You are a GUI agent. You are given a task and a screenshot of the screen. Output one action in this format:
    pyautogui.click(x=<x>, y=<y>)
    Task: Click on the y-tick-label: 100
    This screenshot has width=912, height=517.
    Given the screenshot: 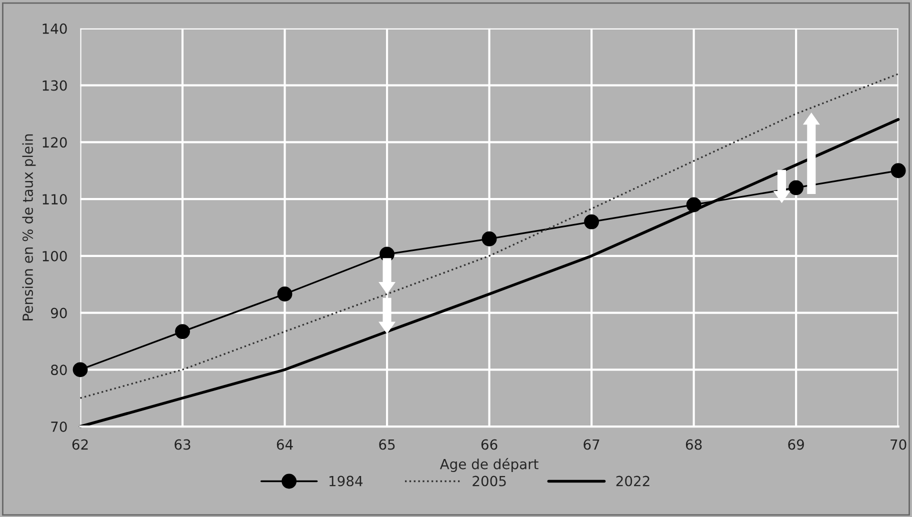 What is the action you would take?
    pyautogui.click(x=54, y=256)
    